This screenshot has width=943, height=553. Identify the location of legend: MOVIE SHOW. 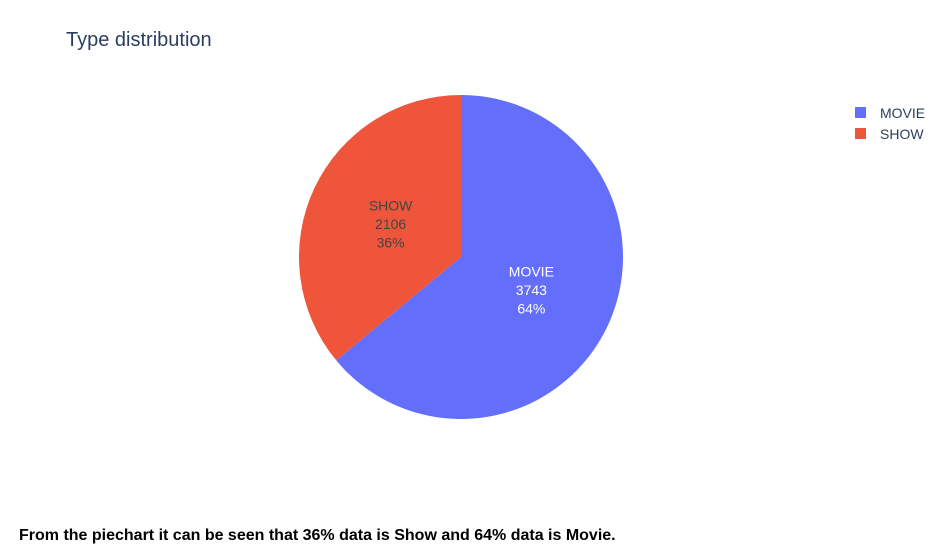
(890, 123).